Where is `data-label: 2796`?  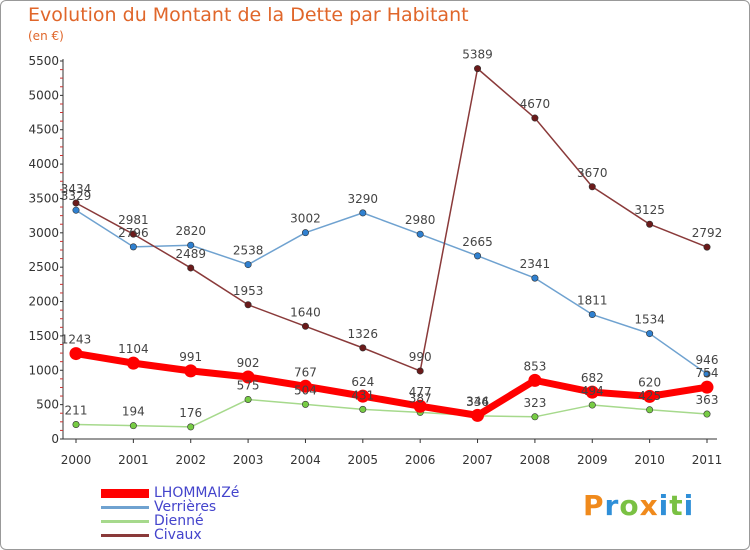 data-label: 2796 is located at coordinates (133, 233).